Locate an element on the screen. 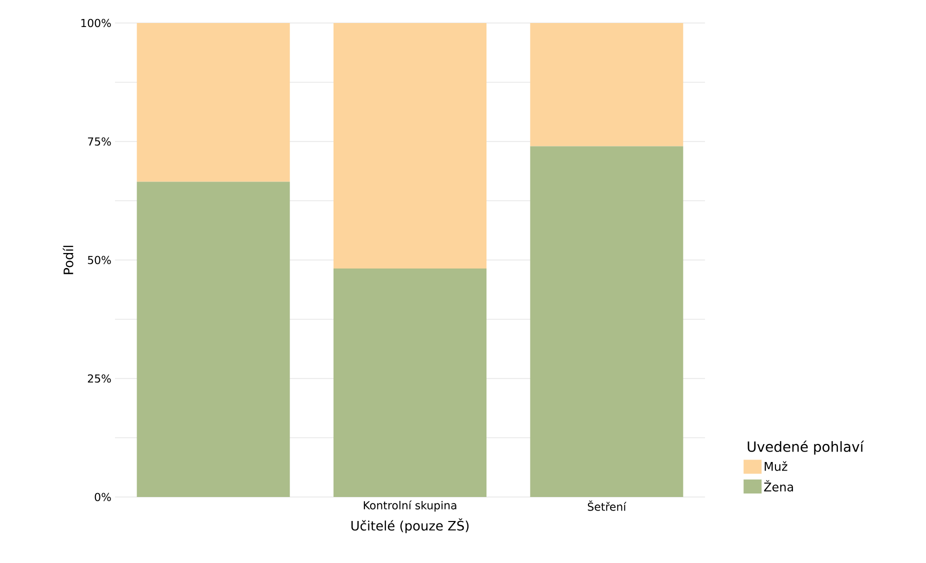  y-tick-label: 50% is located at coordinates (99, 260).